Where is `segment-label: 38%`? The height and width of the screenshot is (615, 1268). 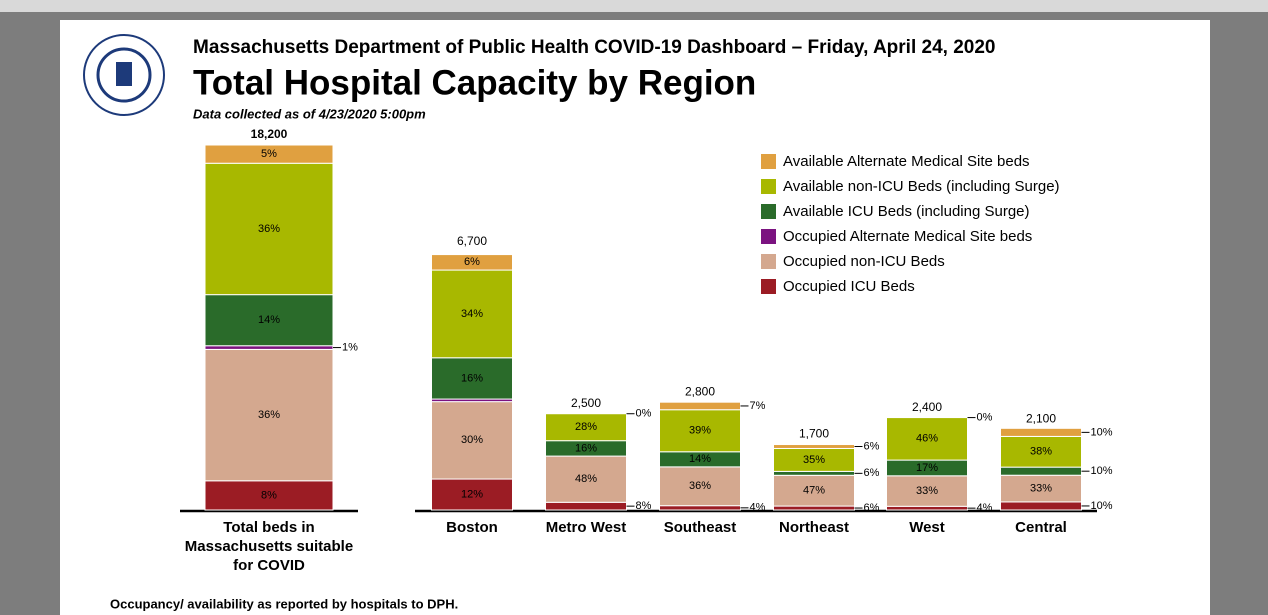
segment-label: 38% is located at coordinates (1041, 452).